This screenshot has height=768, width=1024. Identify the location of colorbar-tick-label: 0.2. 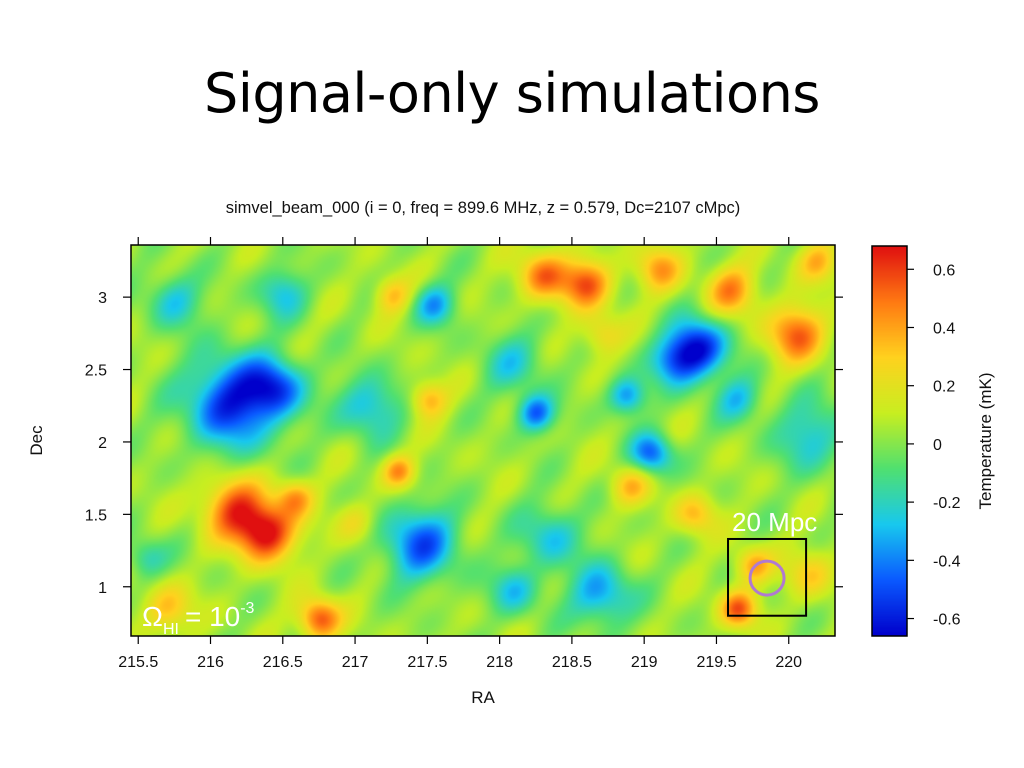
(944, 387).